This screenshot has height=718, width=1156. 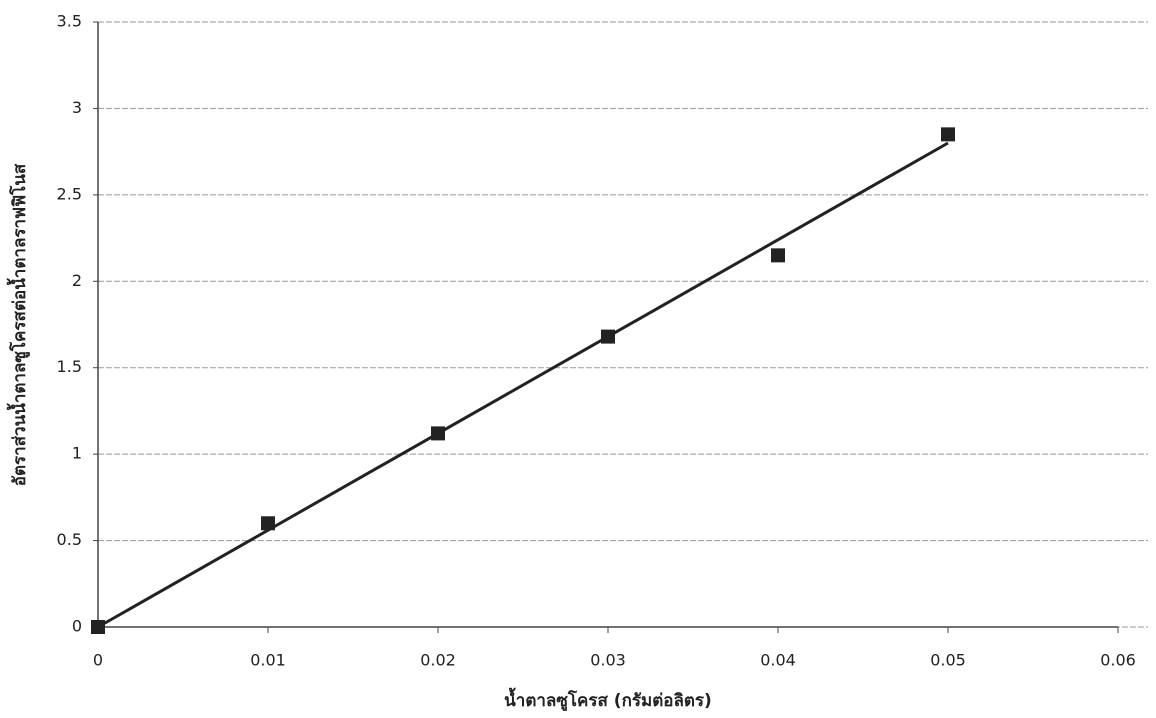 I want to click on x-axis-title: น้ำตาลซูโครส (กรัมต่อลิตร), so click(x=608, y=699).